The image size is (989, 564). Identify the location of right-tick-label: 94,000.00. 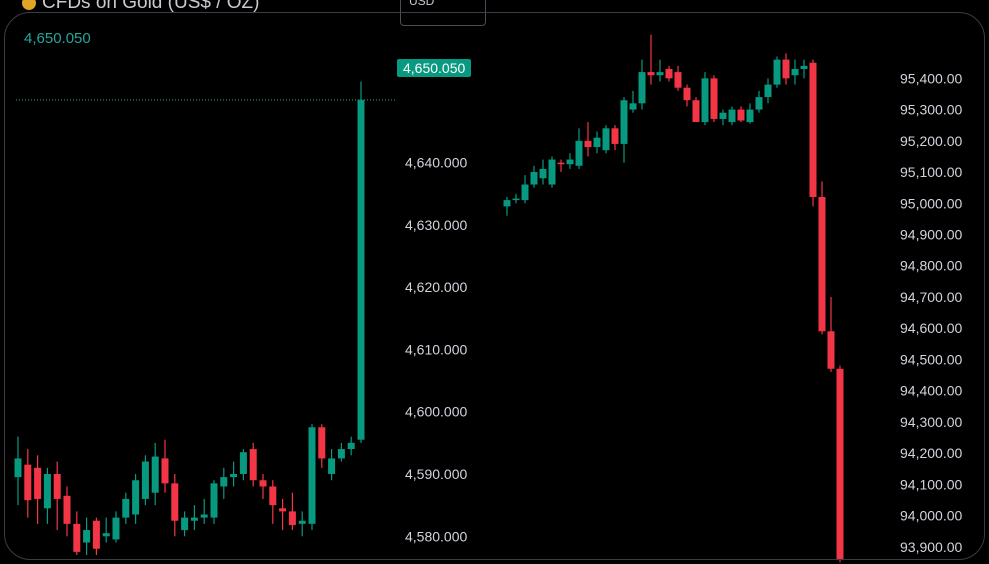
(931, 516).